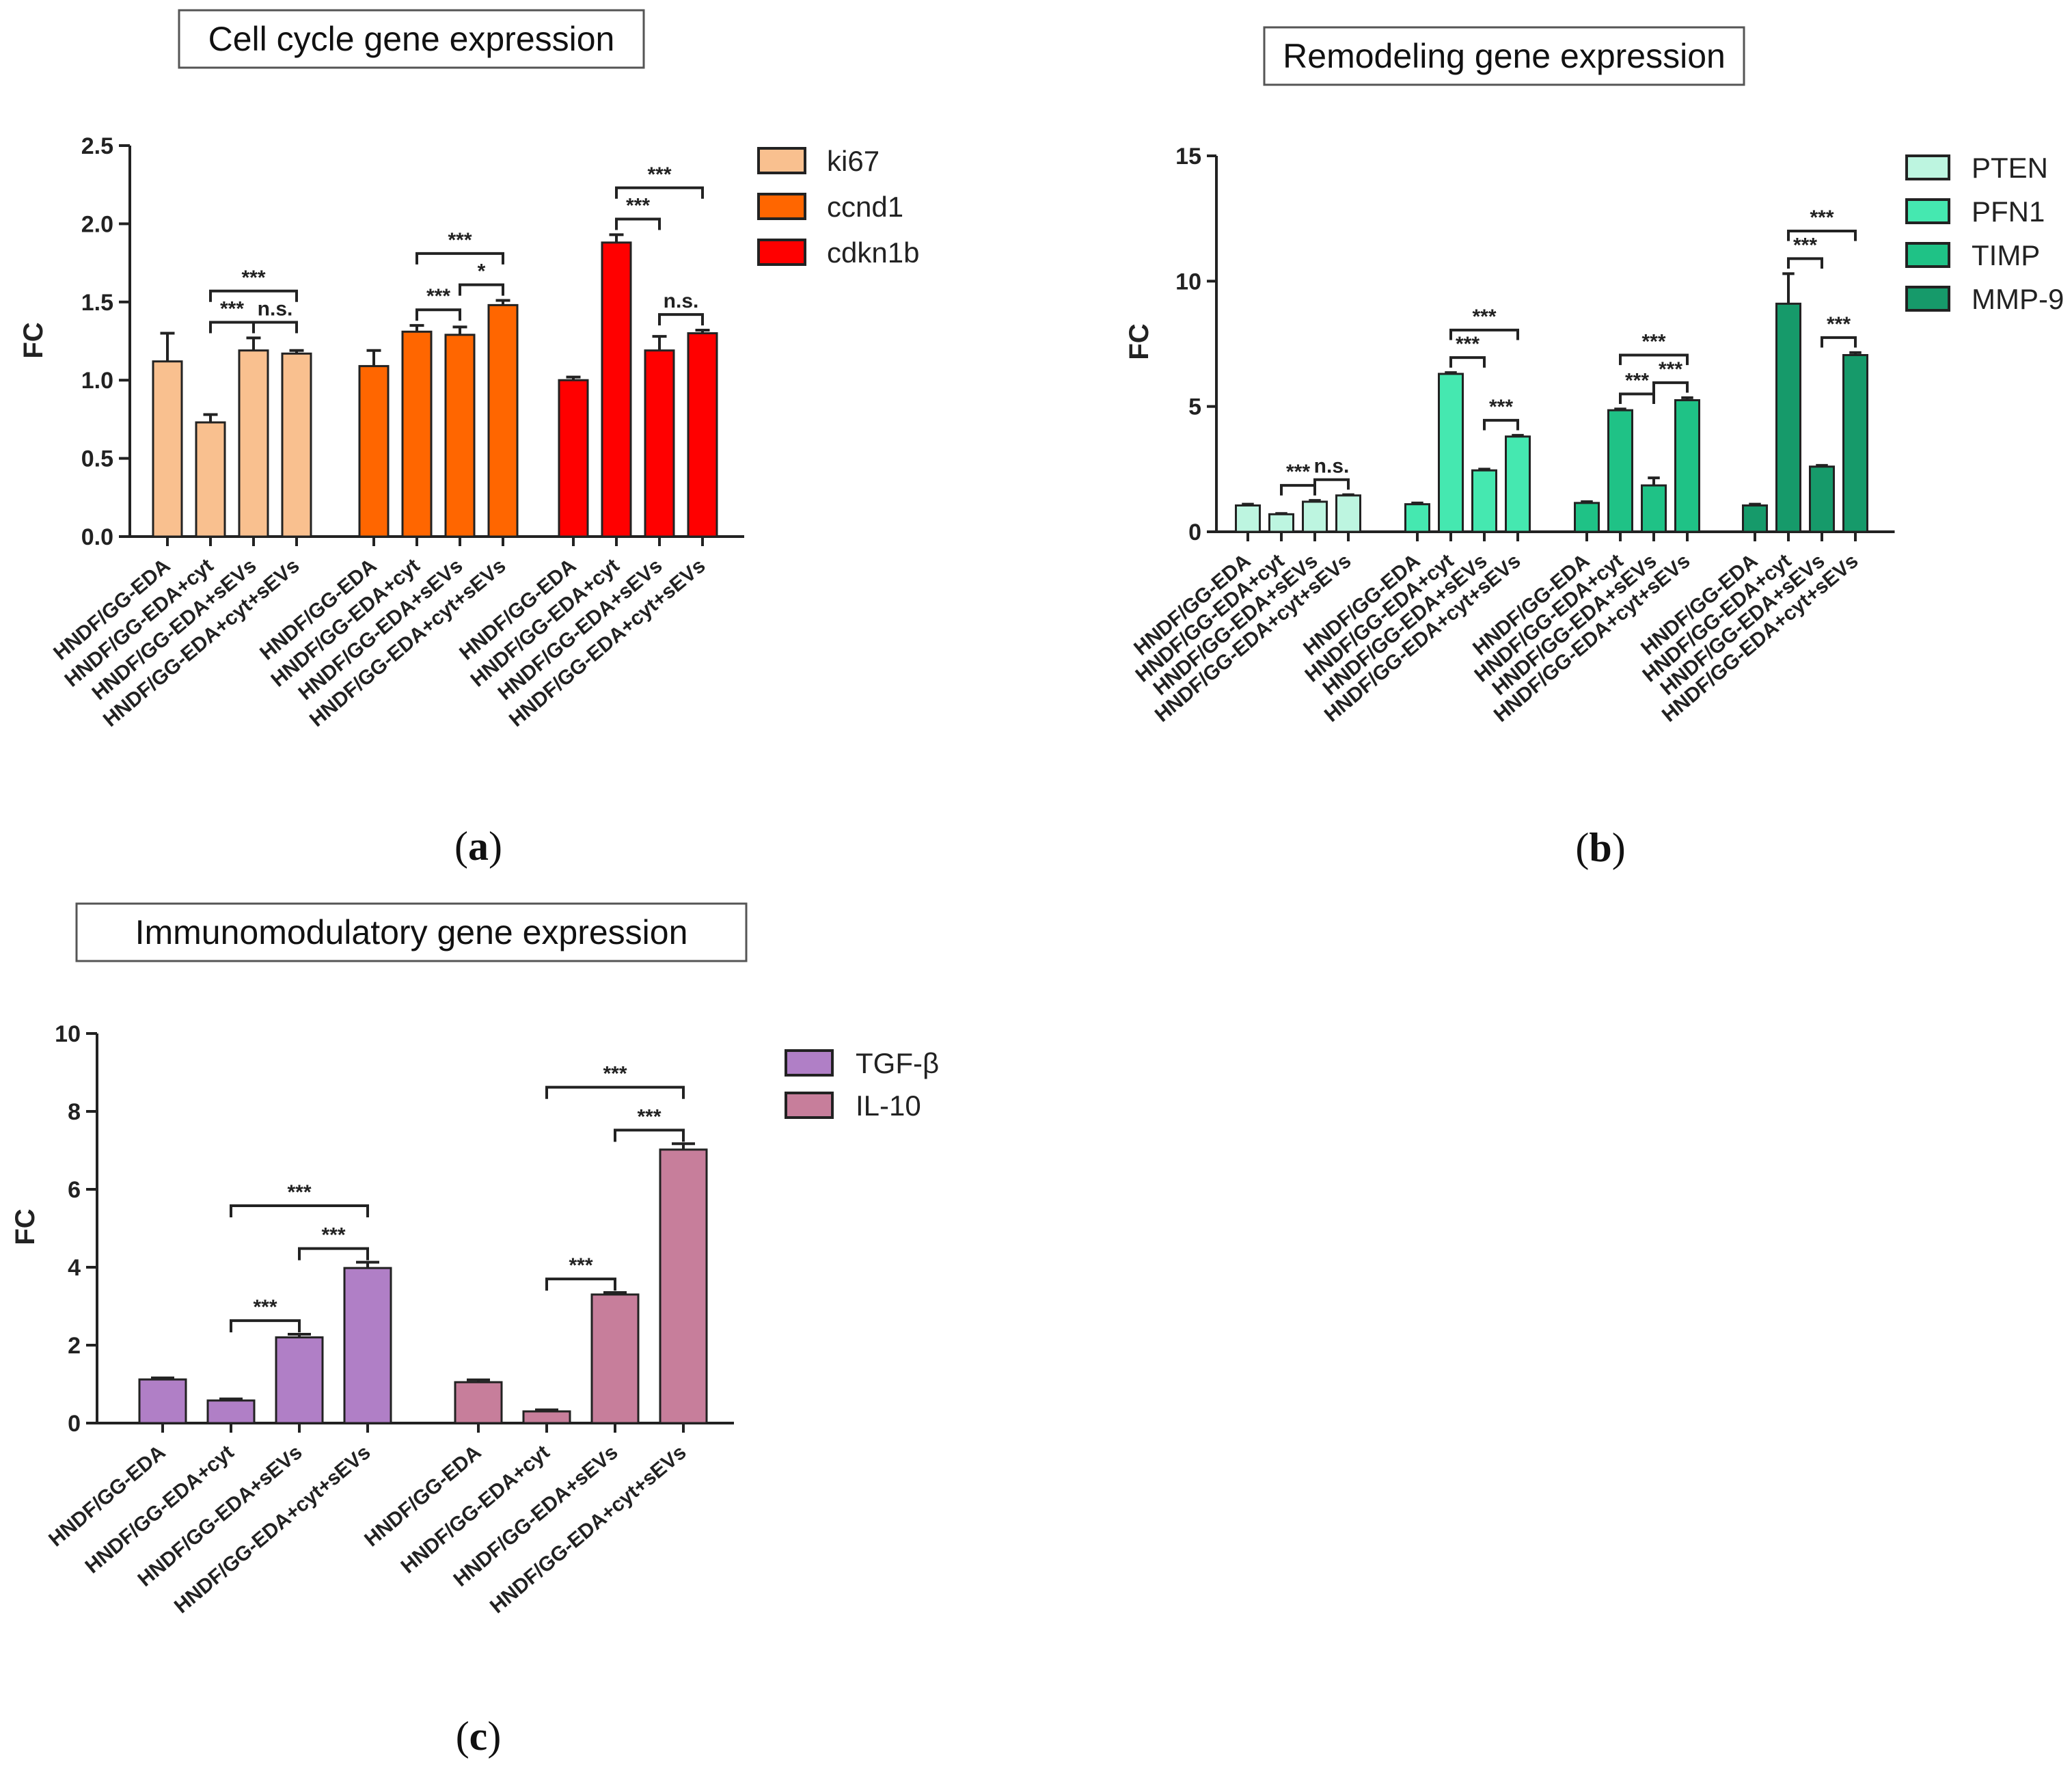  Describe the element at coordinates (74, 1190) in the screenshot. I see `y-tick-label: 6` at that location.